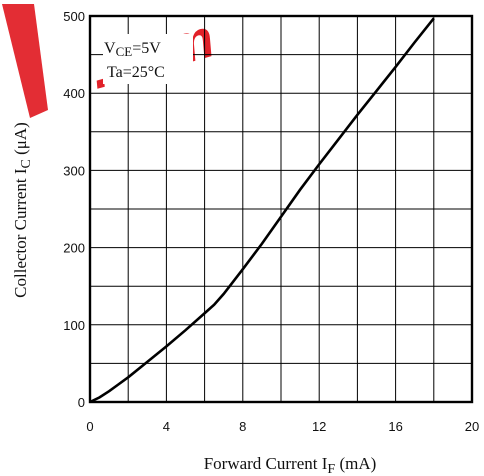  Describe the element at coordinates (132, 49) in the screenshot. I see `annotation-vce: VCE=5V` at that location.